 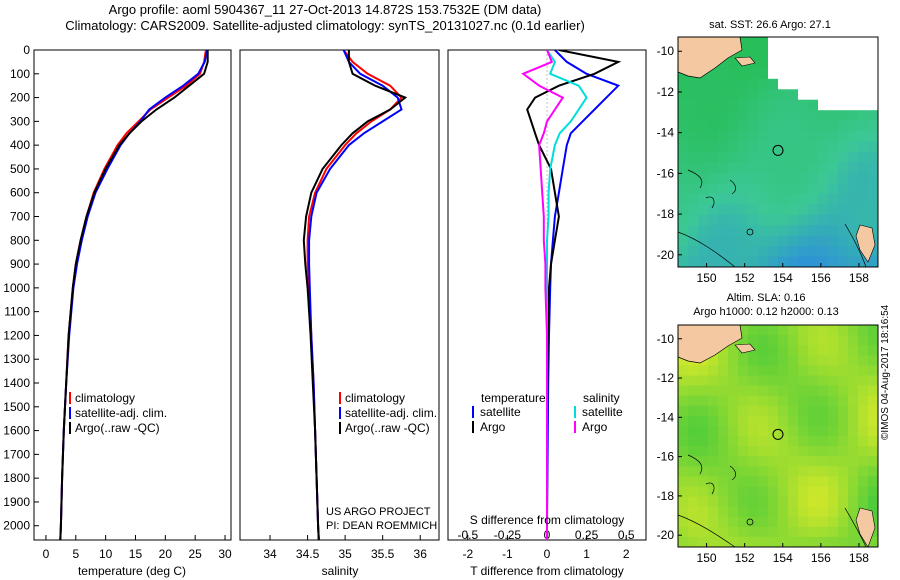 What do you see at coordinates (707, 278) in the screenshot?
I see `lon-tick-label: 150` at bounding box center [707, 278].